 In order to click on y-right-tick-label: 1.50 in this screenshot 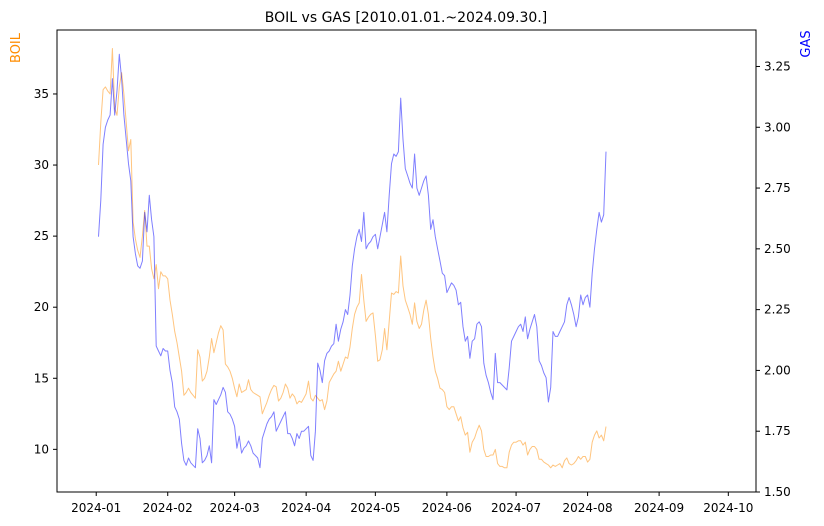, I will do `click(777, 492)`.